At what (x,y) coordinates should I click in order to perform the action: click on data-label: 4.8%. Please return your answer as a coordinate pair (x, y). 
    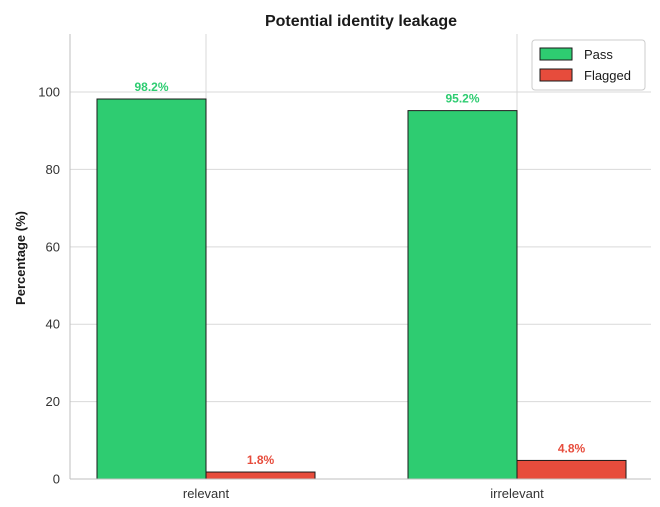
    Looking at the image, I should click on (572, 448).